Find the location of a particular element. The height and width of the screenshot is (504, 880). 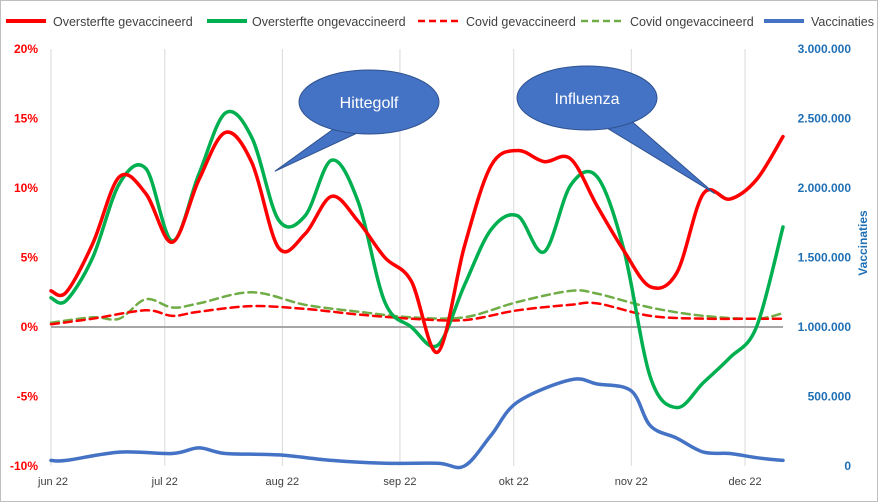

y-tick-label: 0% is located at coordinates (30, 327).